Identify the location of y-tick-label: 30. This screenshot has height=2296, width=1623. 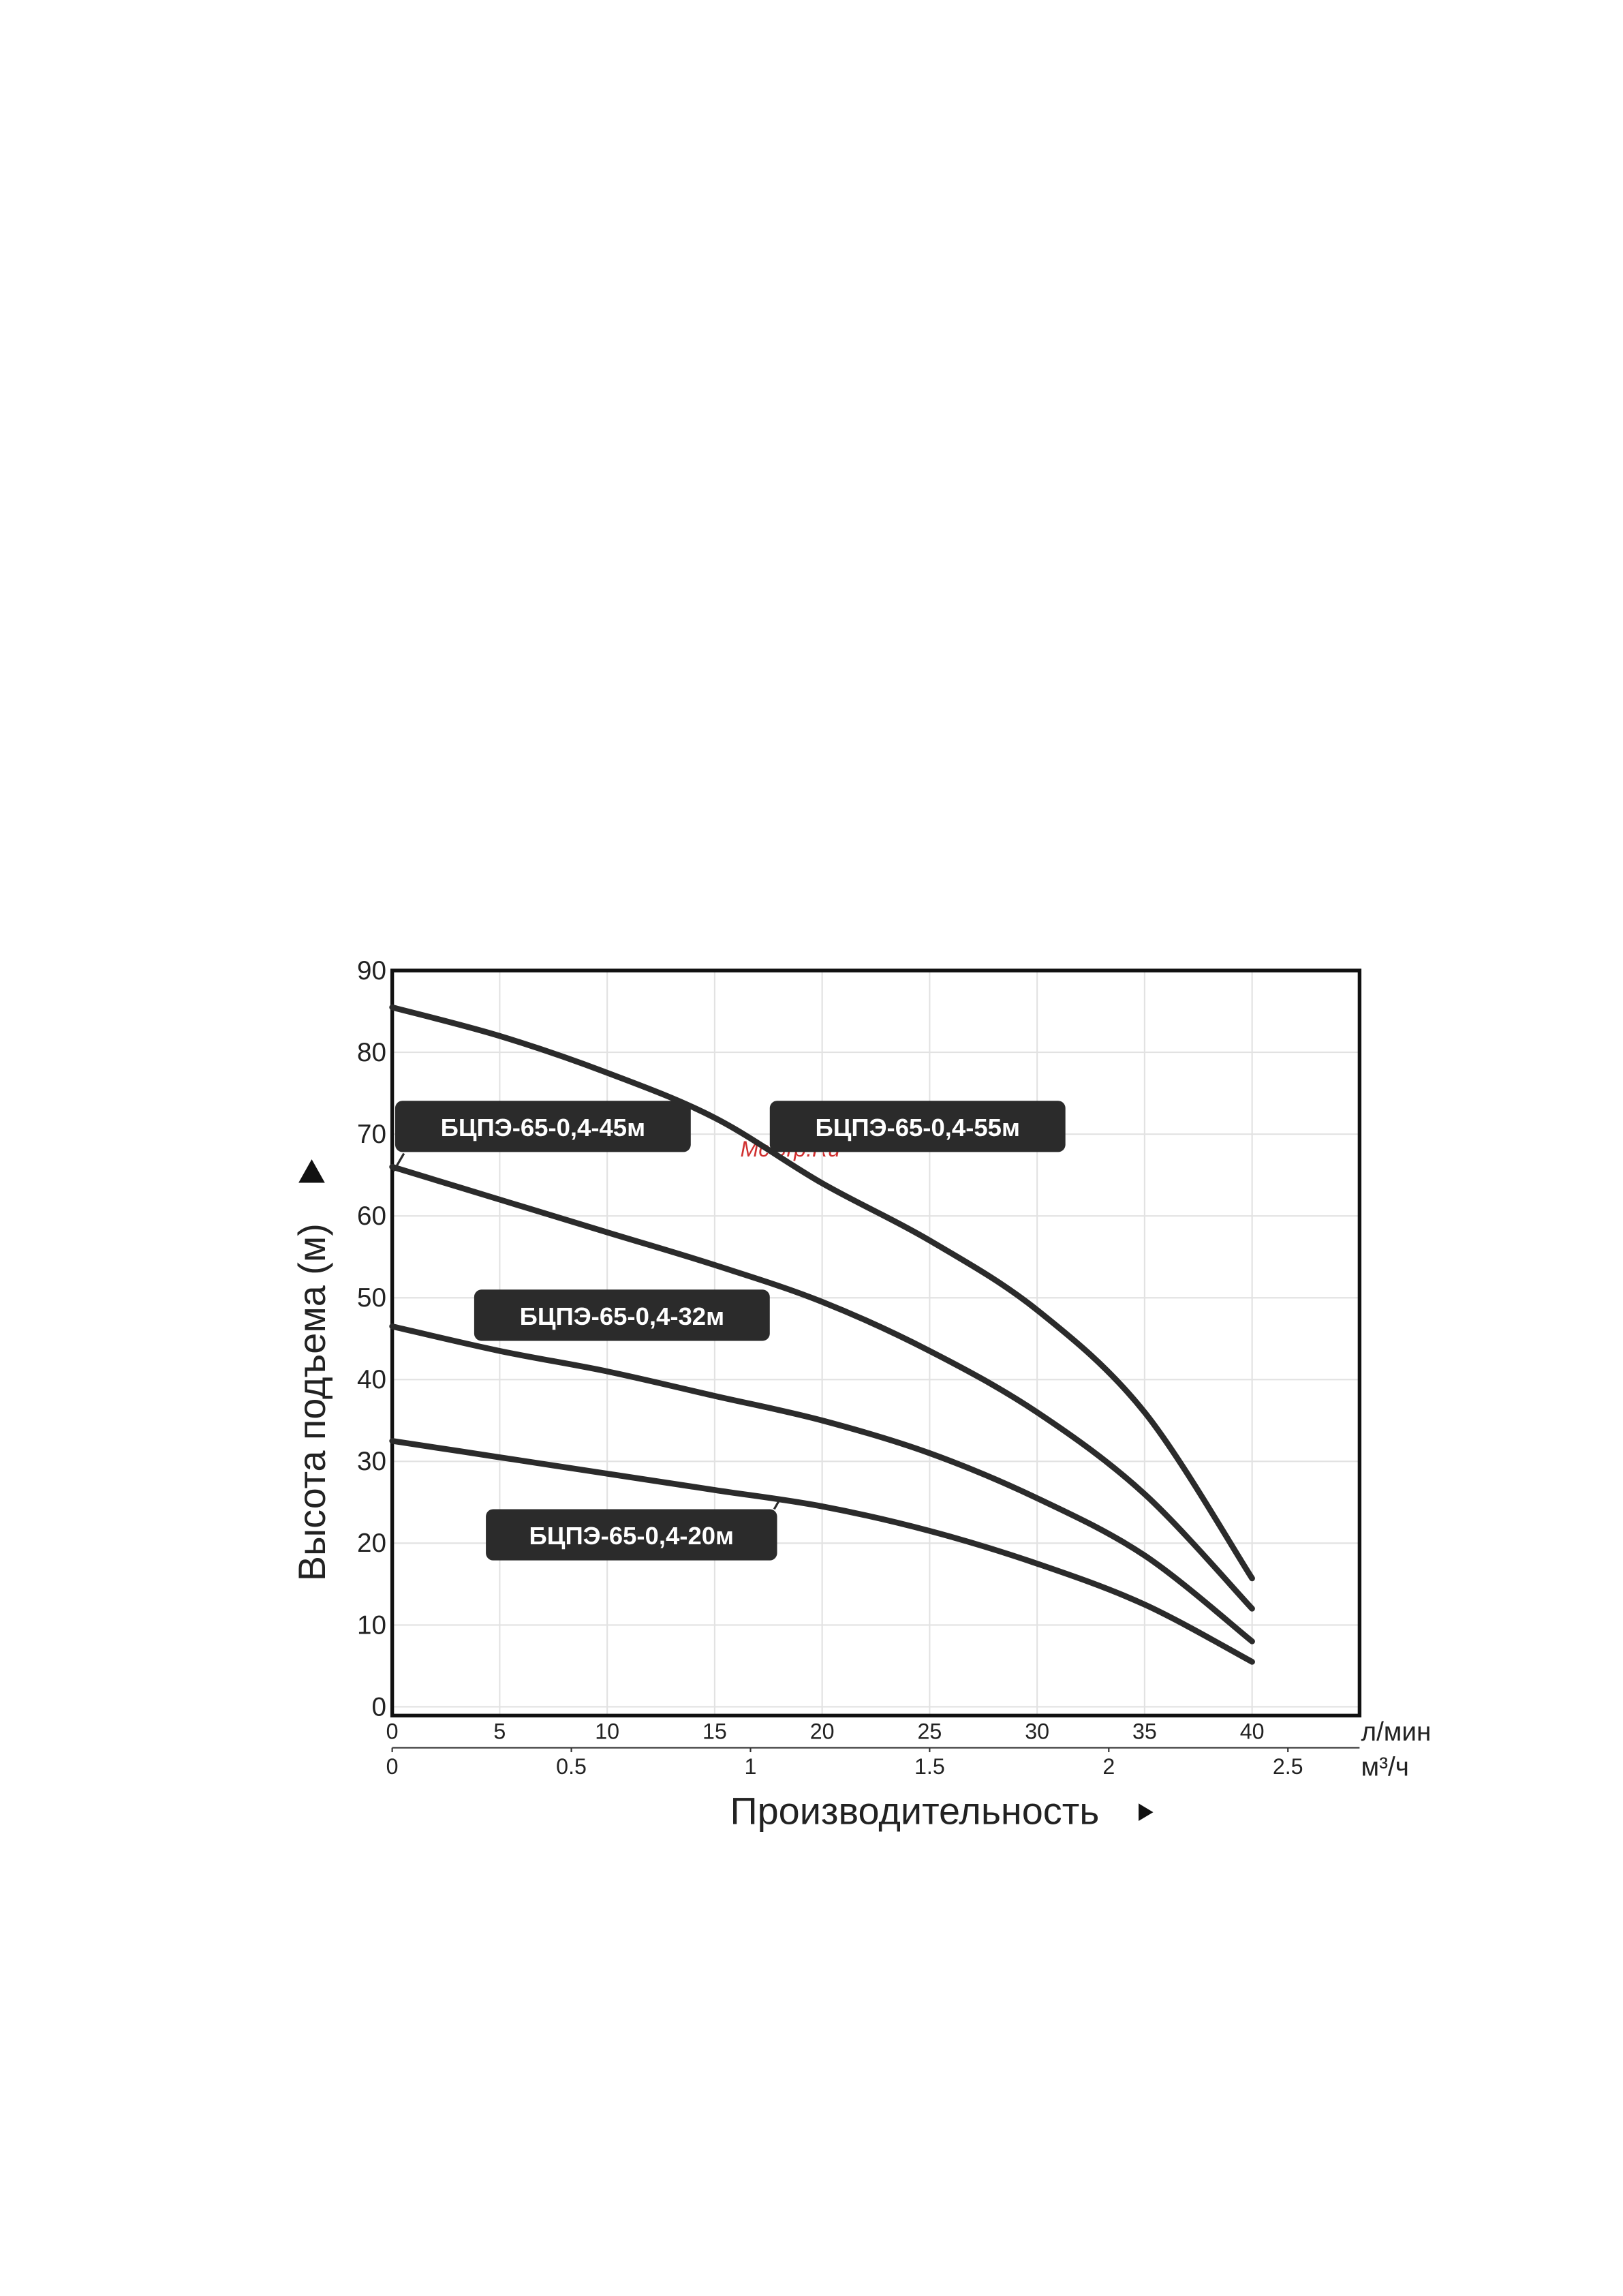
(371, 1461).